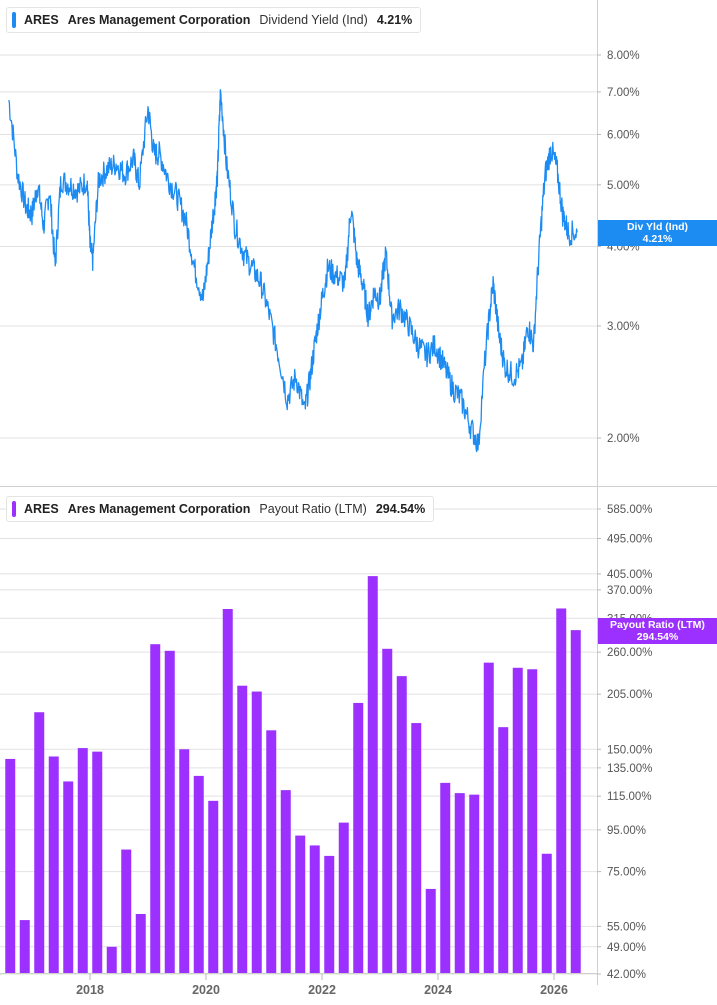  I want to click on payout-value-tag: Payout Ratio (LTM) 294.54%, so click(657, 631).